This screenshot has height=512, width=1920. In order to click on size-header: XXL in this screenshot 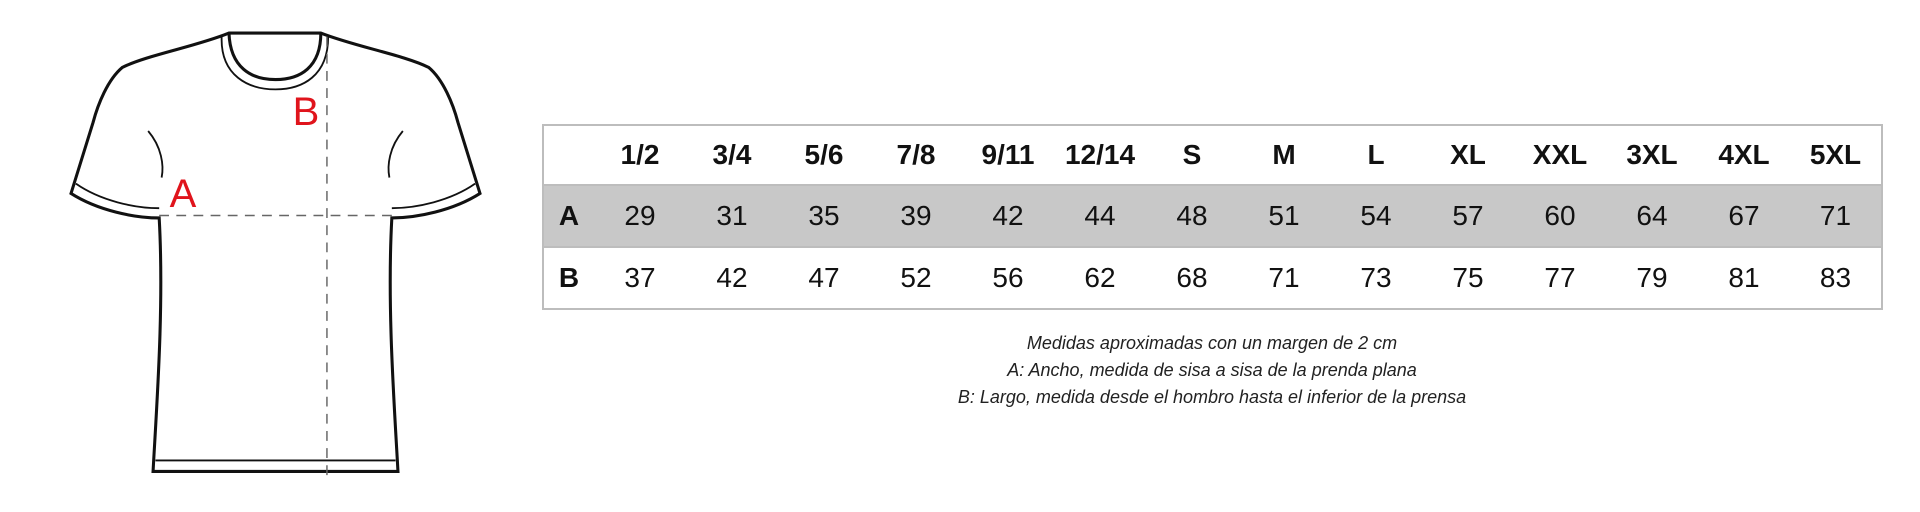, I will do `click(1560, 154)`.